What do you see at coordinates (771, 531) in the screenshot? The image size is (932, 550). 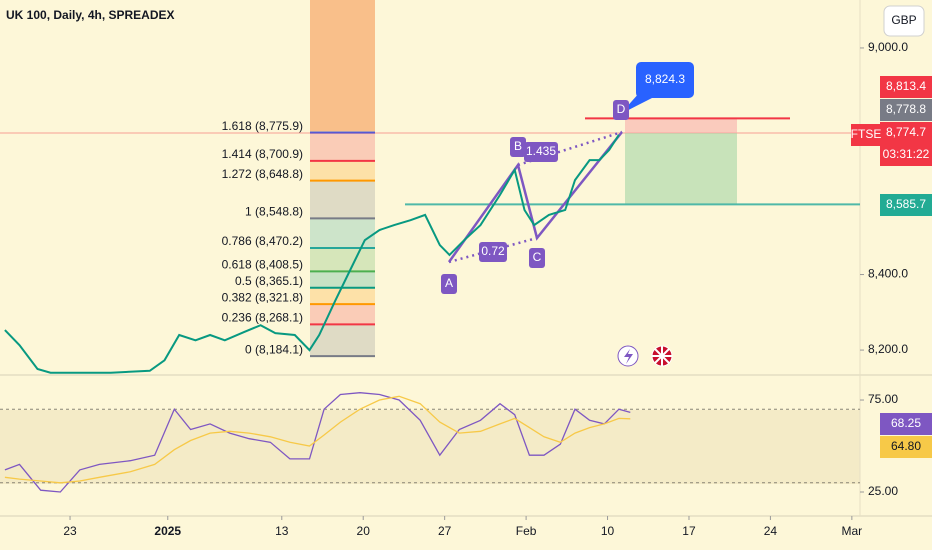 I see `x-tick-label: 24` at bounding box center [771, 531].